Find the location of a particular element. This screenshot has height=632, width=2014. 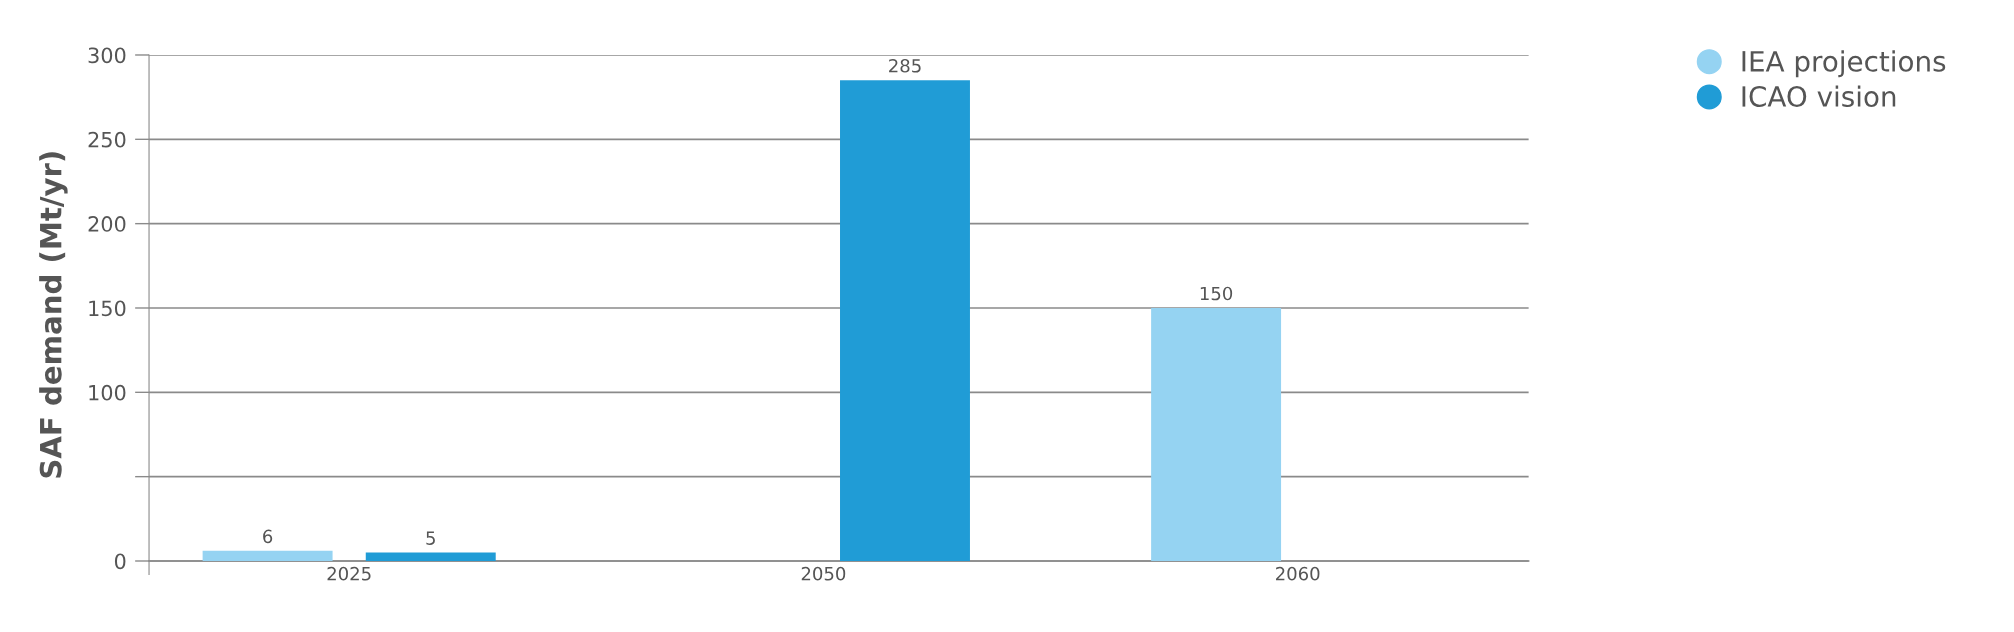

y-tick-label: 0 is located at coordinates (120, 561).